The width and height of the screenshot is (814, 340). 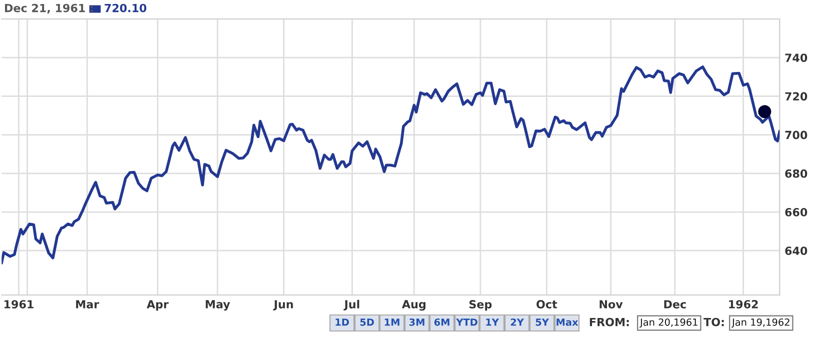 What do you see at coordinates (796, 173) in the screenshot?
I see `y-tick-label: 680` at bounding box center [796, 173].